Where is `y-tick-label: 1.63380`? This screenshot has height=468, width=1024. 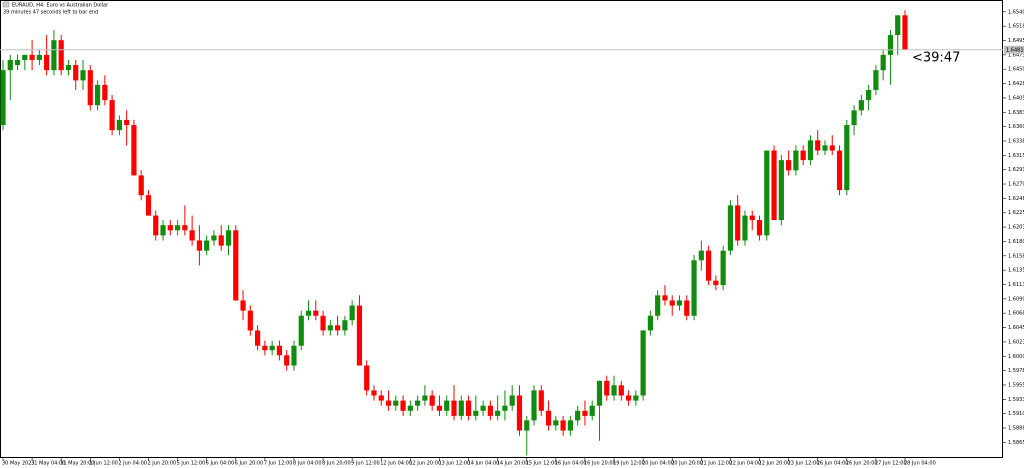 y-tick-label: 1.63380 is located at coordinates (1016, 141).